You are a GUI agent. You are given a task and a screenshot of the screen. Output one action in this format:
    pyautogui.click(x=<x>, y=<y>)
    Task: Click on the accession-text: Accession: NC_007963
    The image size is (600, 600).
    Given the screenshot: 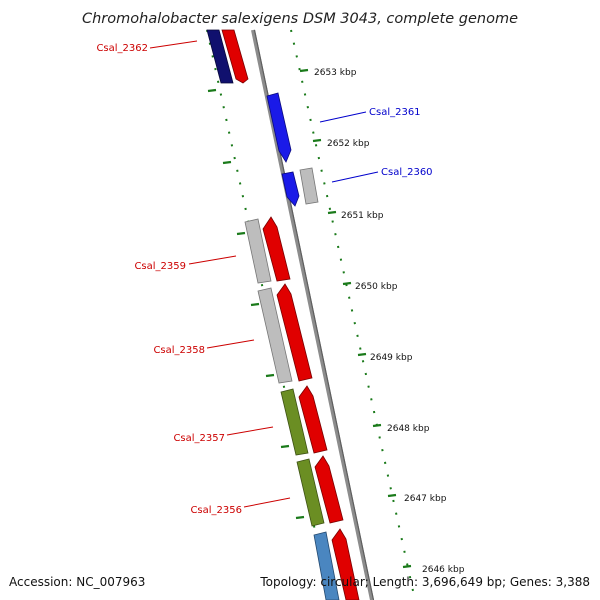 What is the action you would take?
    pyautogui.click(x=77, y=582)
    